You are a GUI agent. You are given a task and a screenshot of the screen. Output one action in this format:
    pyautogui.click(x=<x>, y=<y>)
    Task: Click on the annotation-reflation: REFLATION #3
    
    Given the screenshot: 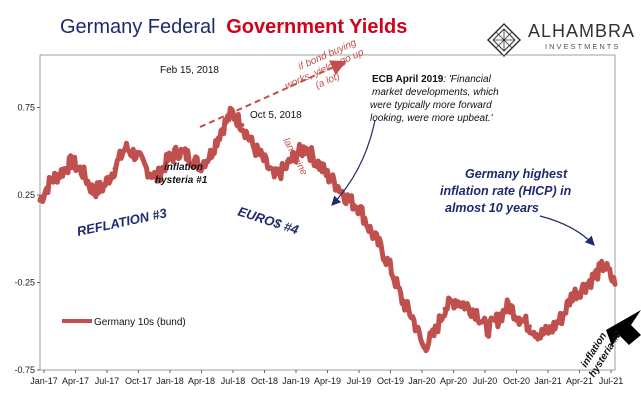 What is the action you would take?
    pyautogui.click(x=122, y=222)
    